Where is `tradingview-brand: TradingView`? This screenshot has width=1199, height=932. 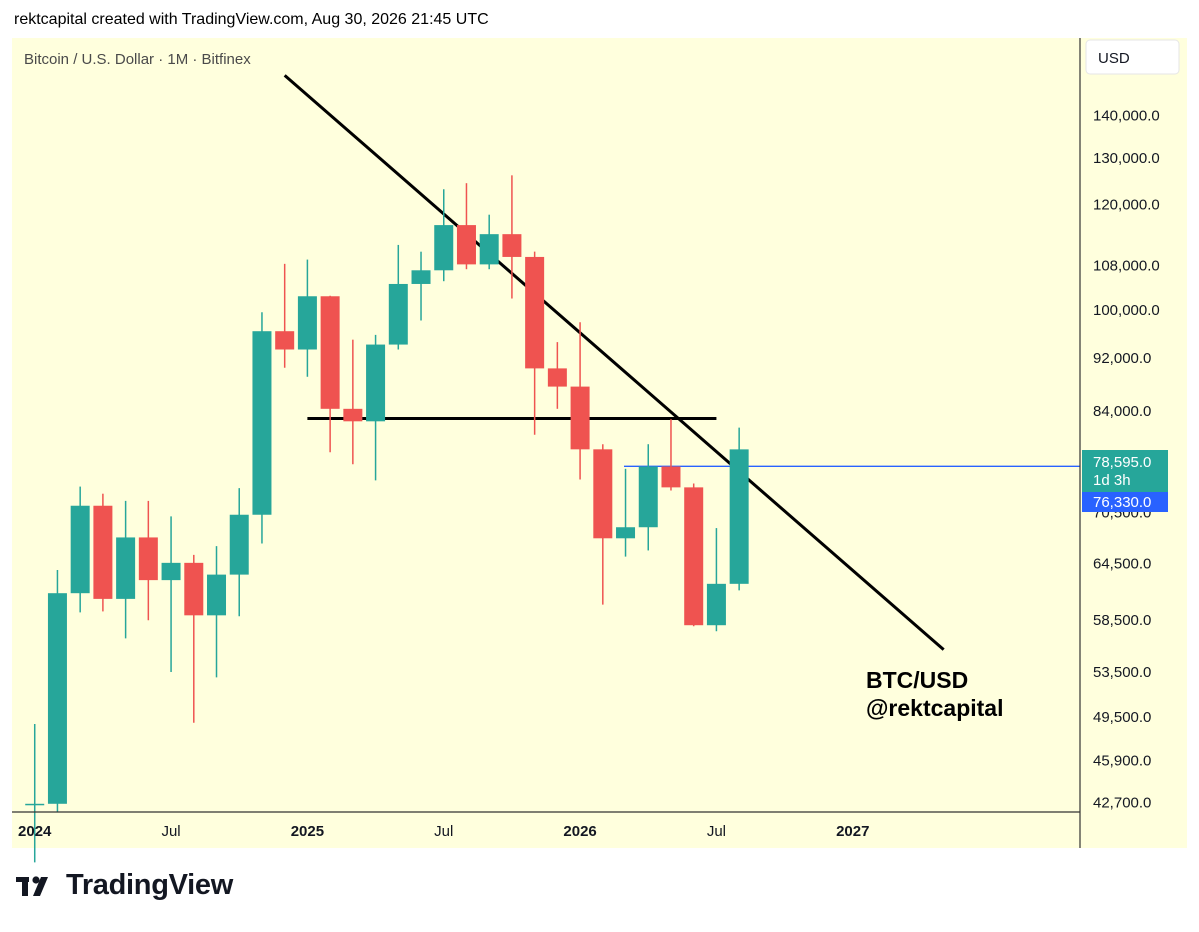
tradingview-brand: TradingView is located at coordinates (124, 885).